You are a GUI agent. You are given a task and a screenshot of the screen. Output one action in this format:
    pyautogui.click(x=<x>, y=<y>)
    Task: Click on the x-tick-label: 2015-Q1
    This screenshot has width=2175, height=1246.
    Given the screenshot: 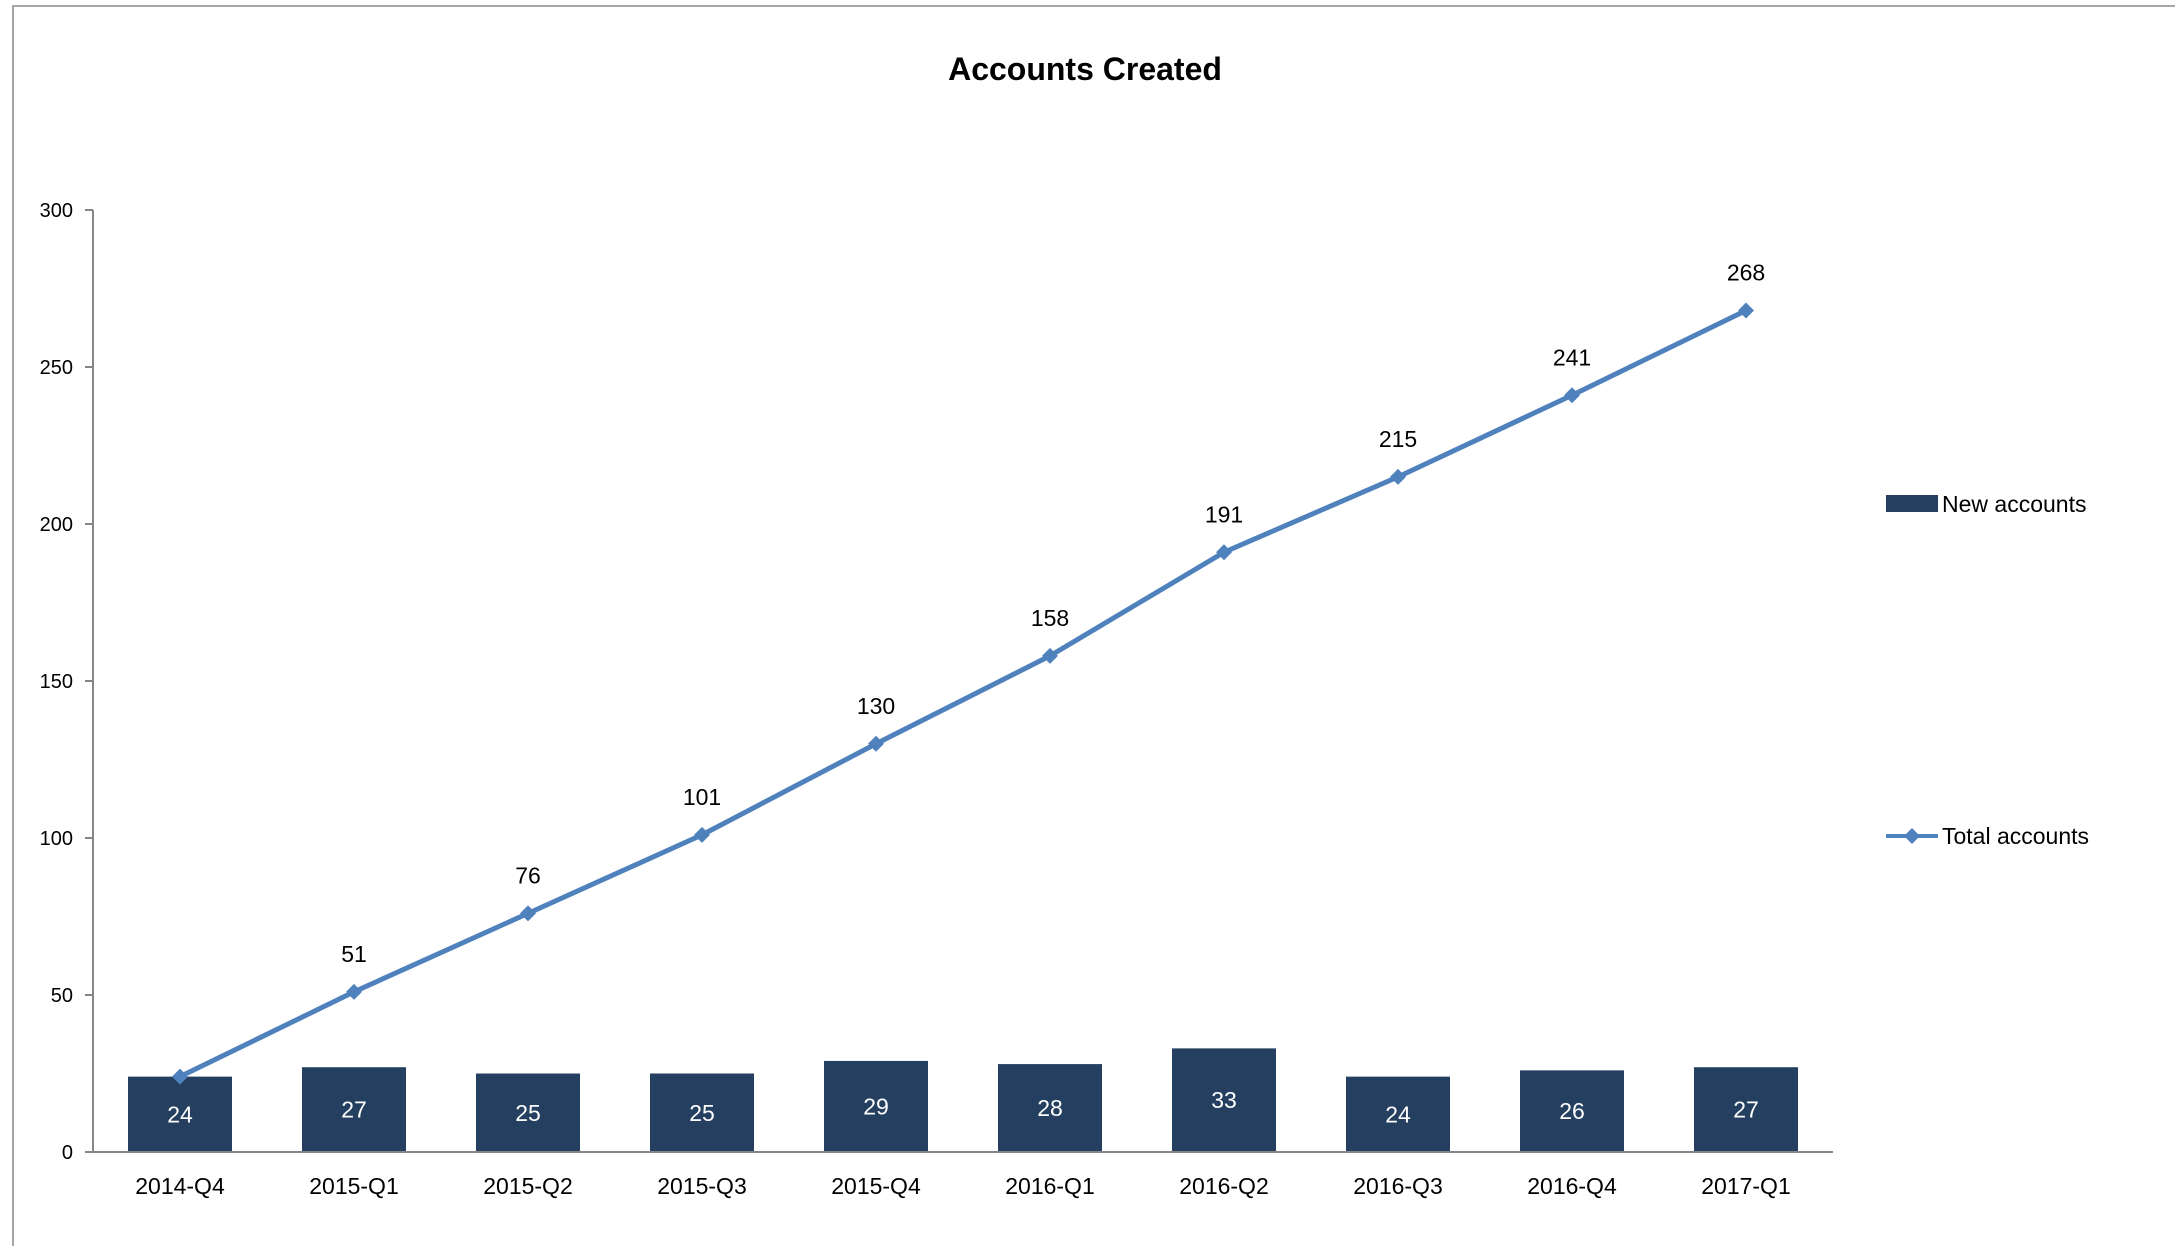 What is the action you would take?
    pyautogui.click(x=354, y=1186)
    